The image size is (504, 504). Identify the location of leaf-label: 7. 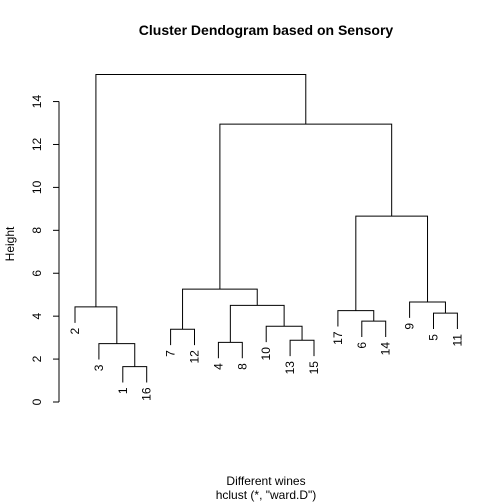
(171, 353).